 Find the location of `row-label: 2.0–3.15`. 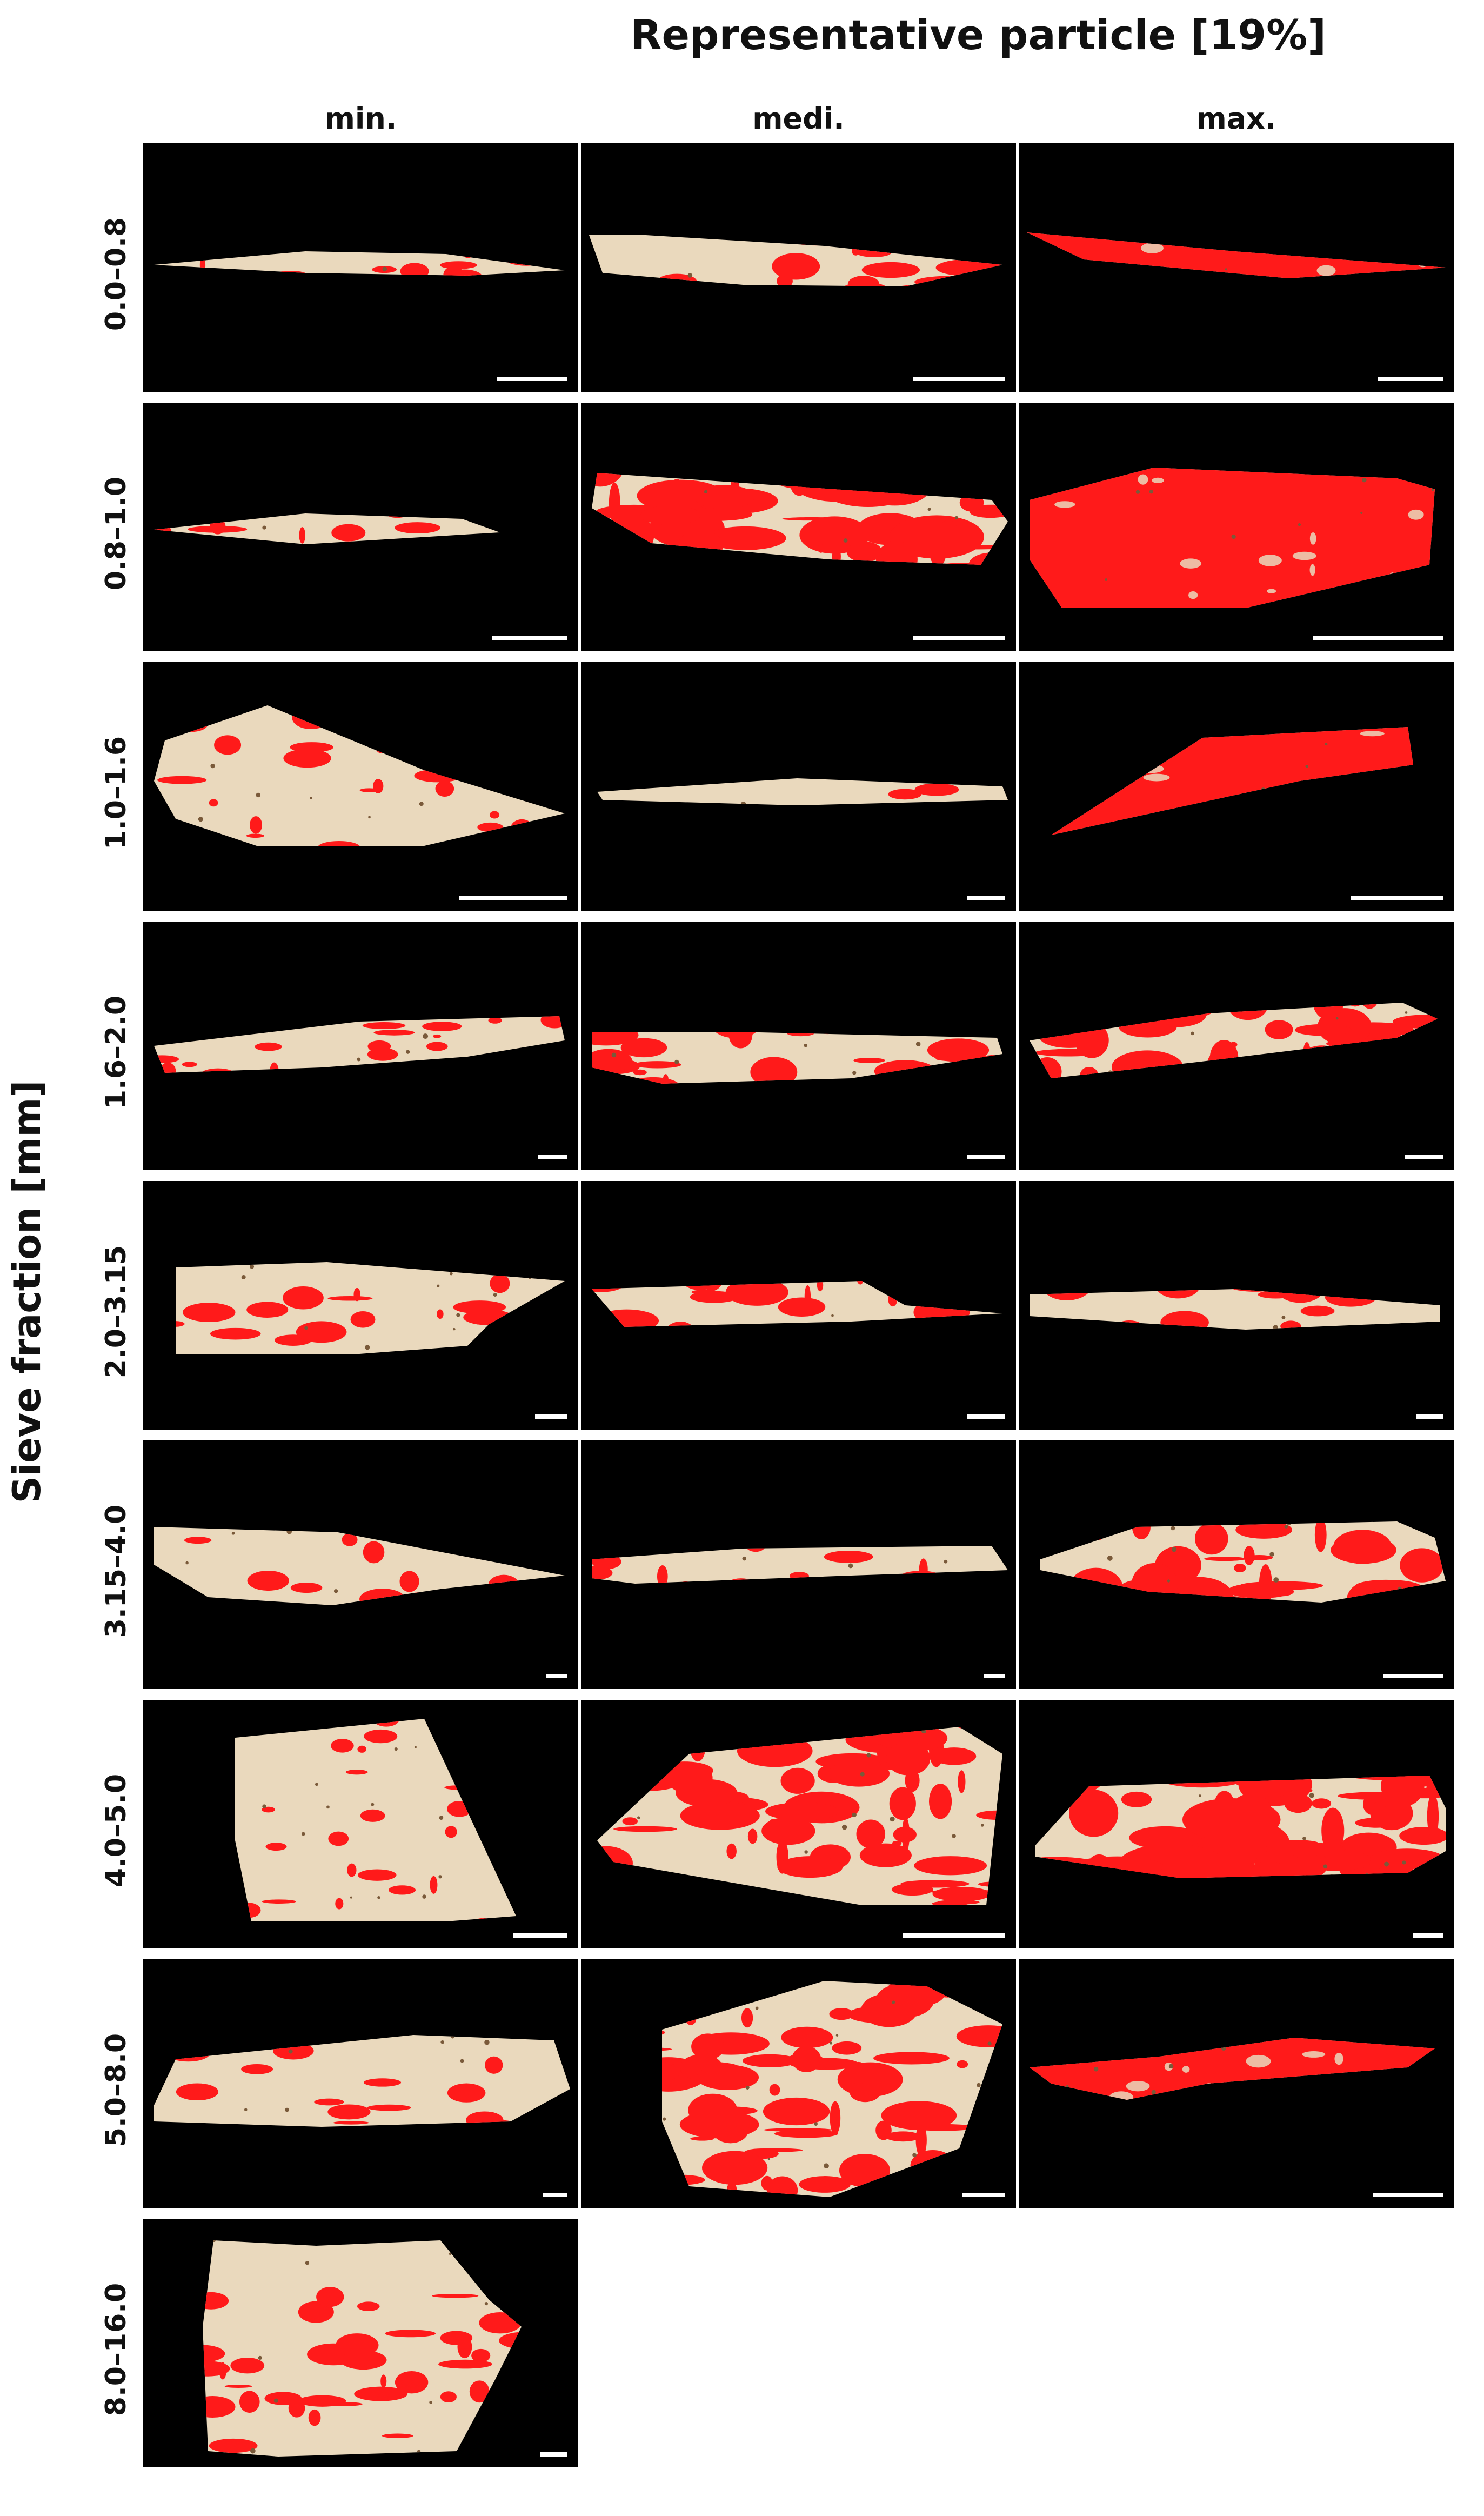

row-label: 2.0–3.15 is located at coordinates (116, 1312).